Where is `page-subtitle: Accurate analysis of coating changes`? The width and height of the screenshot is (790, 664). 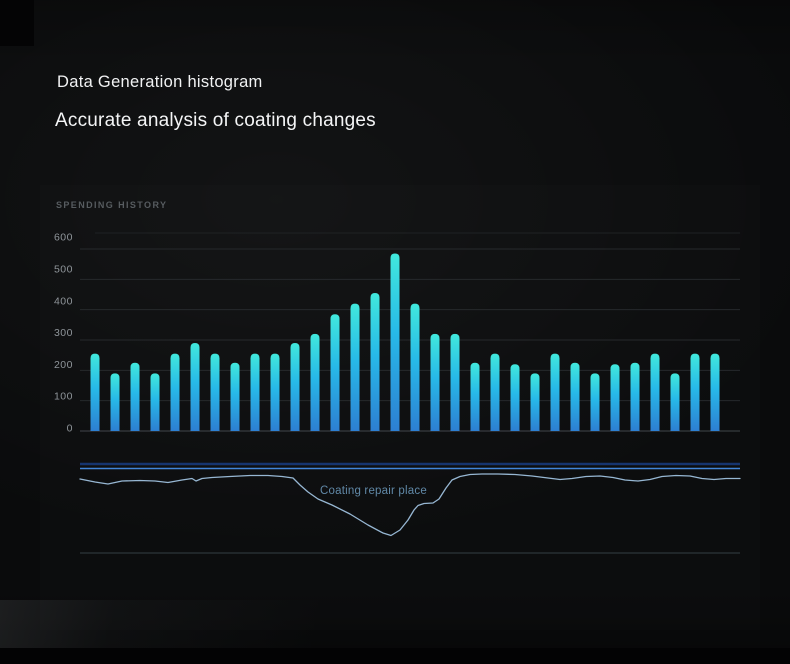 page-subtitle: Accurate analysis of coating changes is located at coordinates (215, 120).